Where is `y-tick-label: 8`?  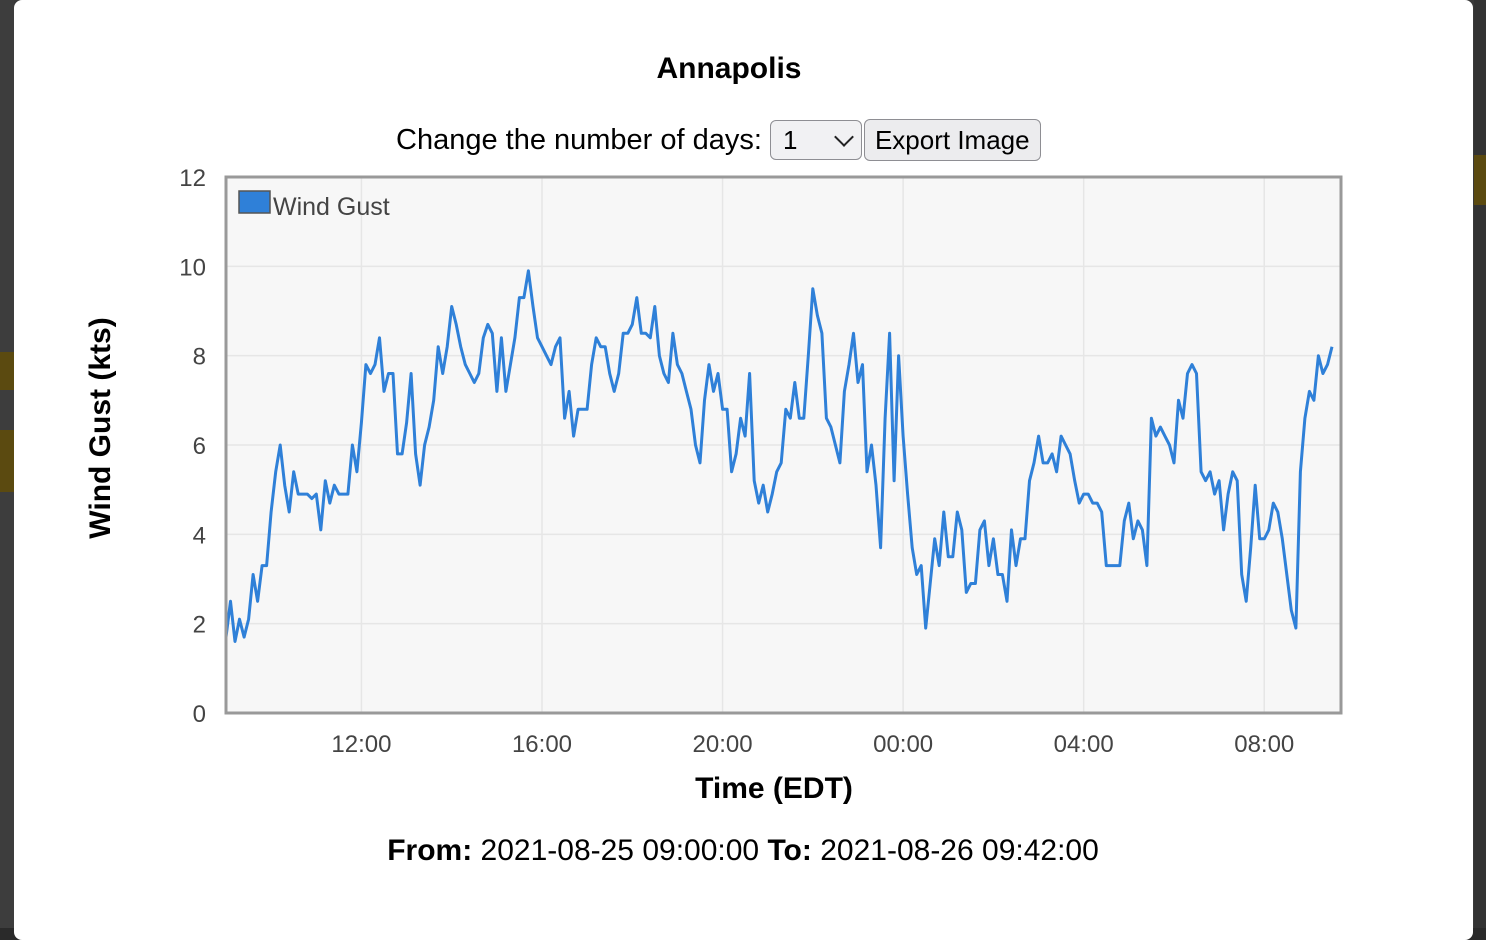 y-tick-label: 8 is located at coordinates (199, 357).